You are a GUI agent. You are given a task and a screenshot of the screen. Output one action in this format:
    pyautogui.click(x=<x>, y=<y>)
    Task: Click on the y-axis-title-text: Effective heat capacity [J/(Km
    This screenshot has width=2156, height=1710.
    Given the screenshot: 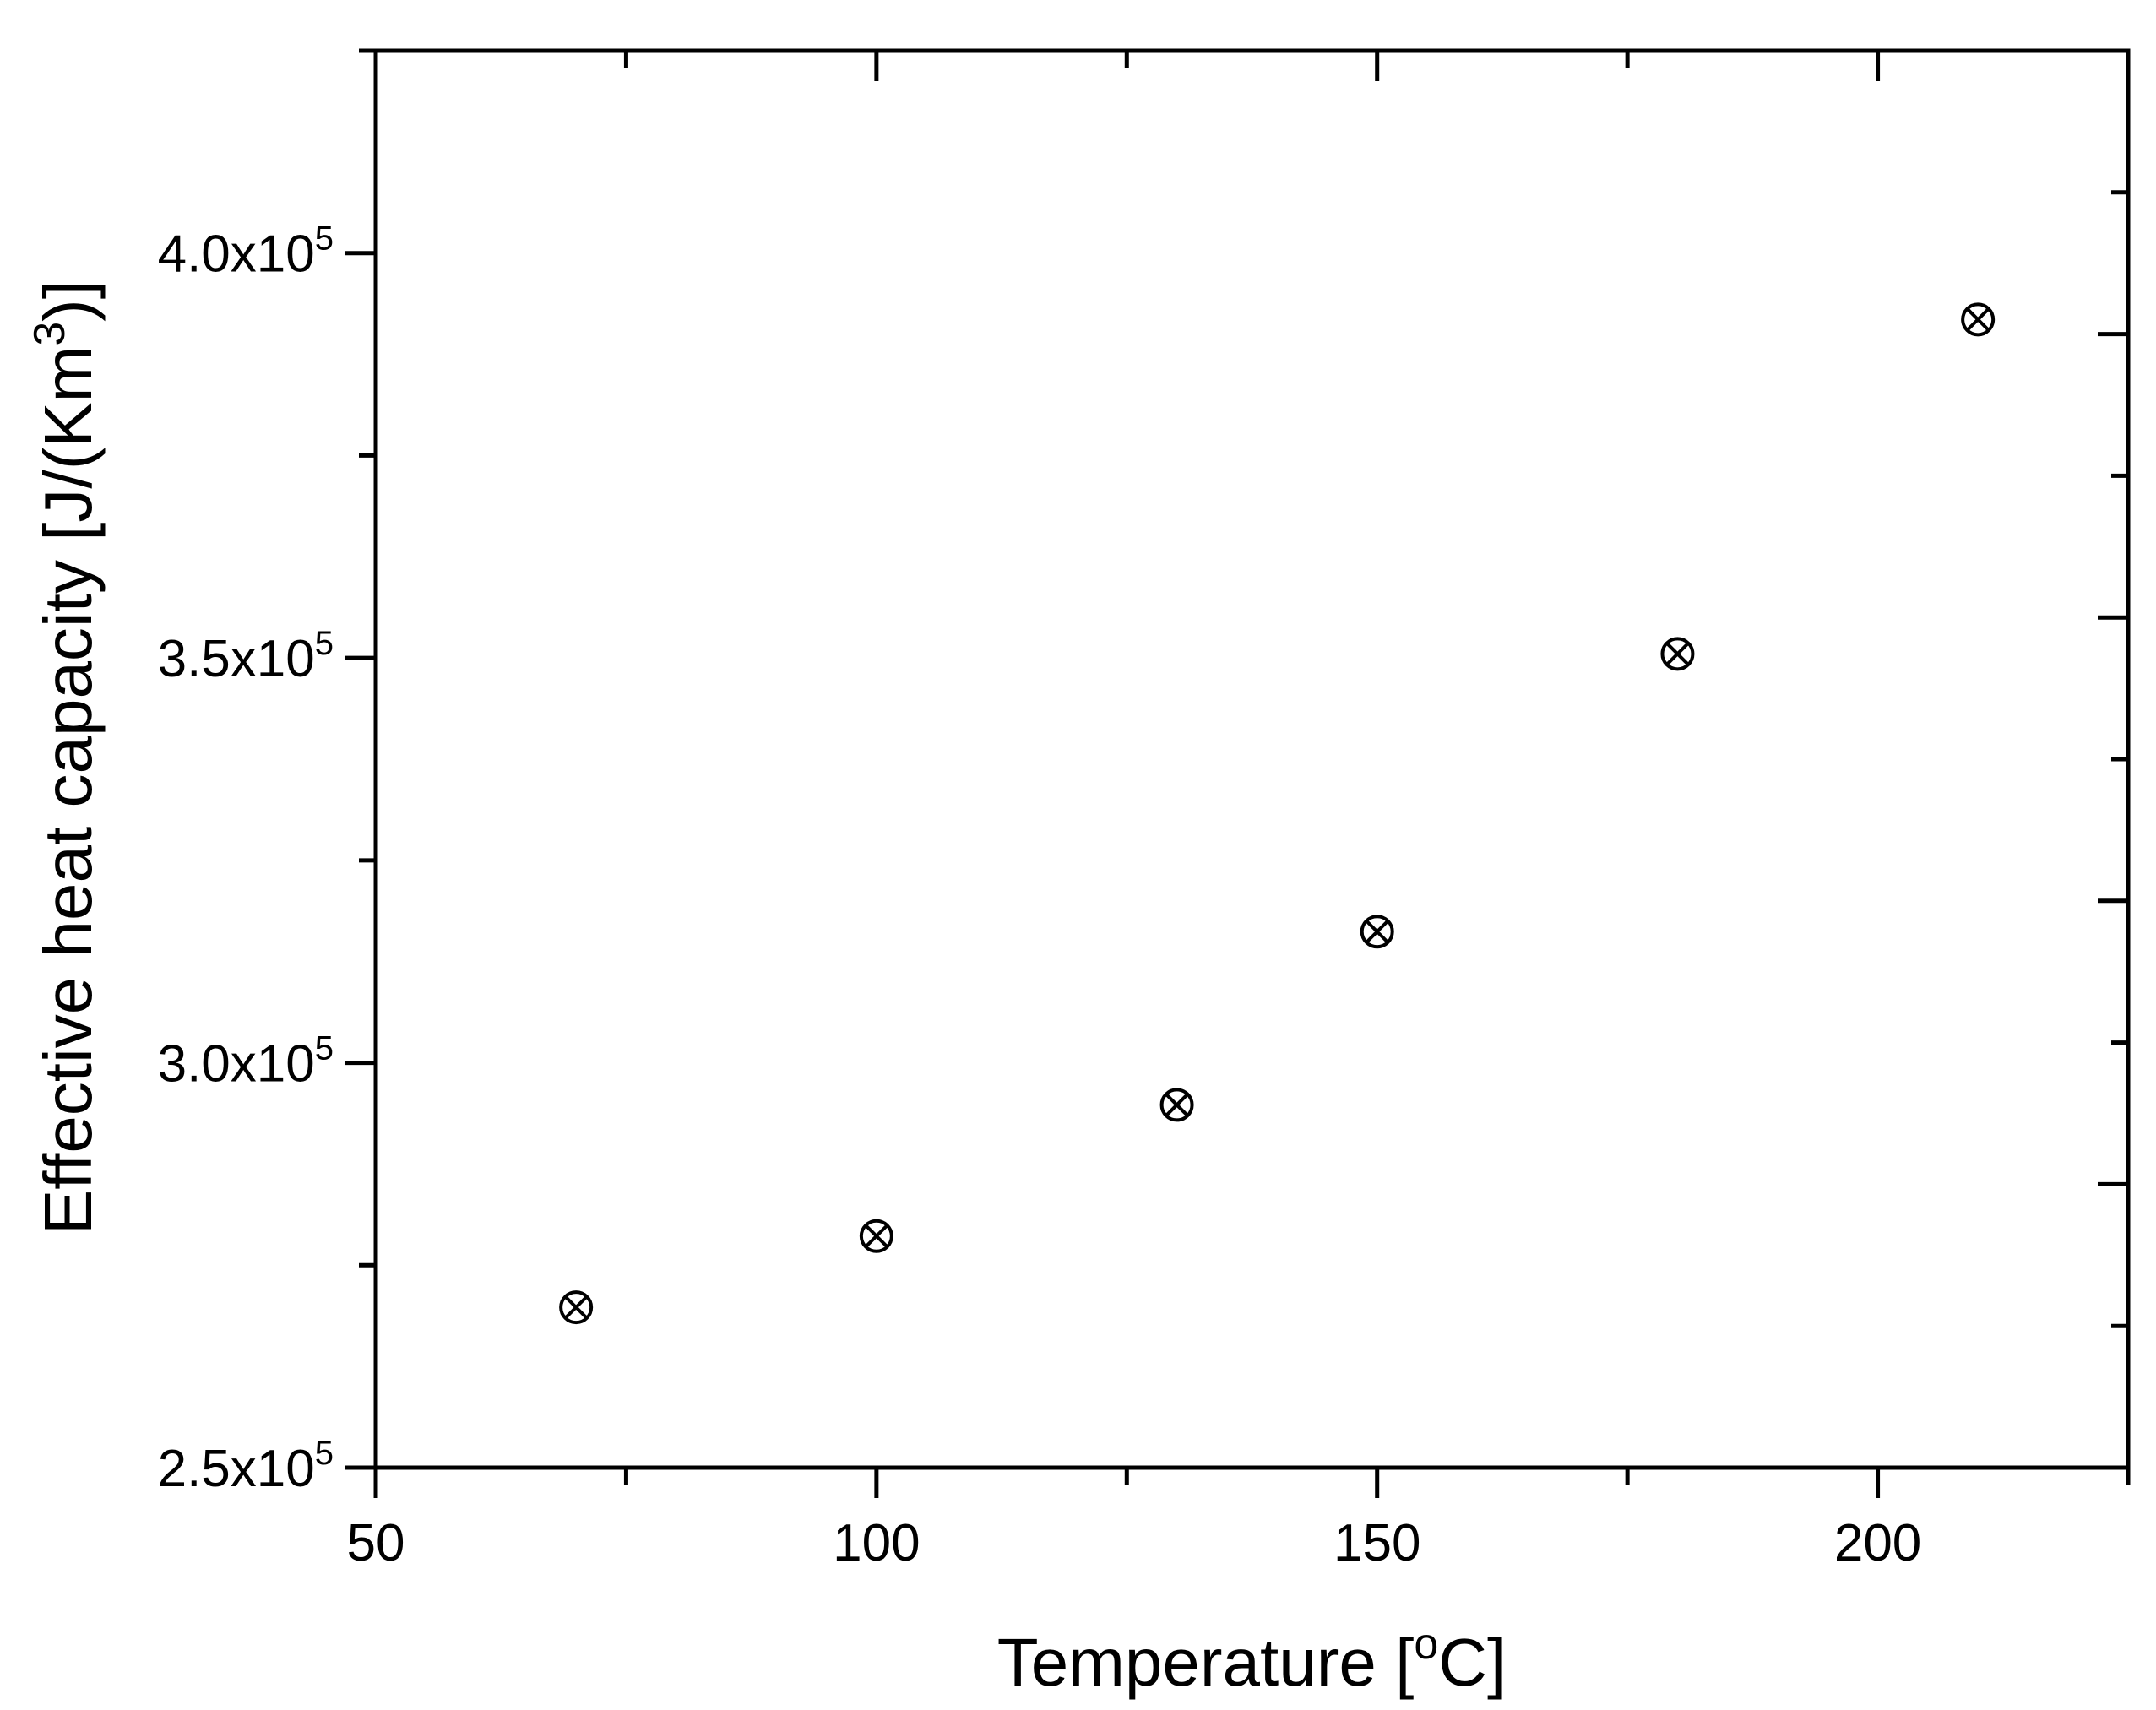 What is the action you would take?
    pyautogui.click(x=68, y=790)
    